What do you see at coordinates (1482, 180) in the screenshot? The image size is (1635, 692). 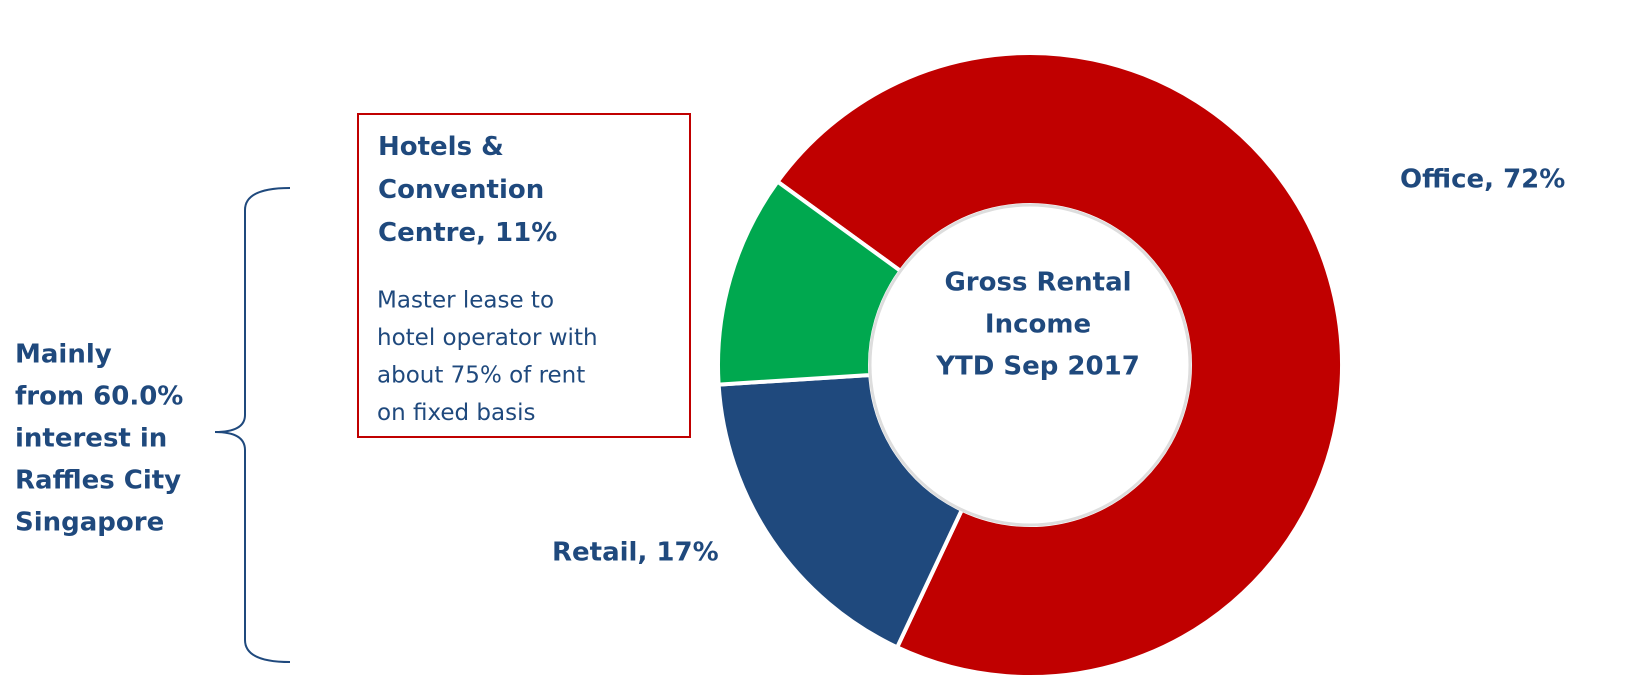 I see `data-label: Office, 72%` at bounding box center [1482, 180].